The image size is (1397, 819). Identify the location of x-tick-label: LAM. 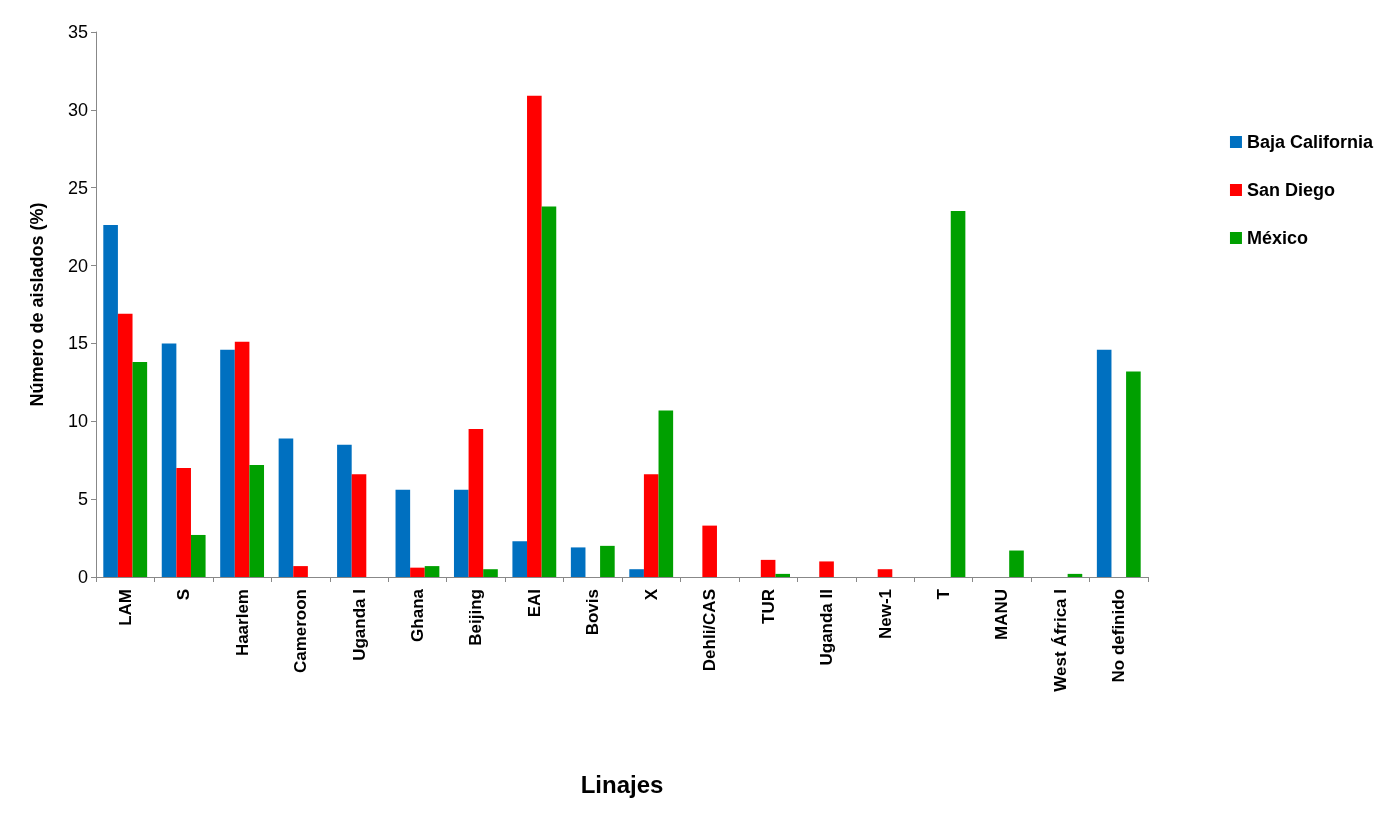
(125, 607).